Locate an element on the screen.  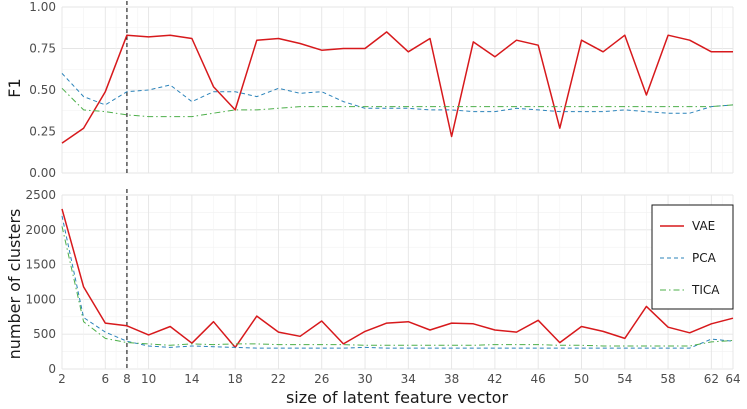
f1-y-axis-label: F1 is located at coordinates (14, 87).